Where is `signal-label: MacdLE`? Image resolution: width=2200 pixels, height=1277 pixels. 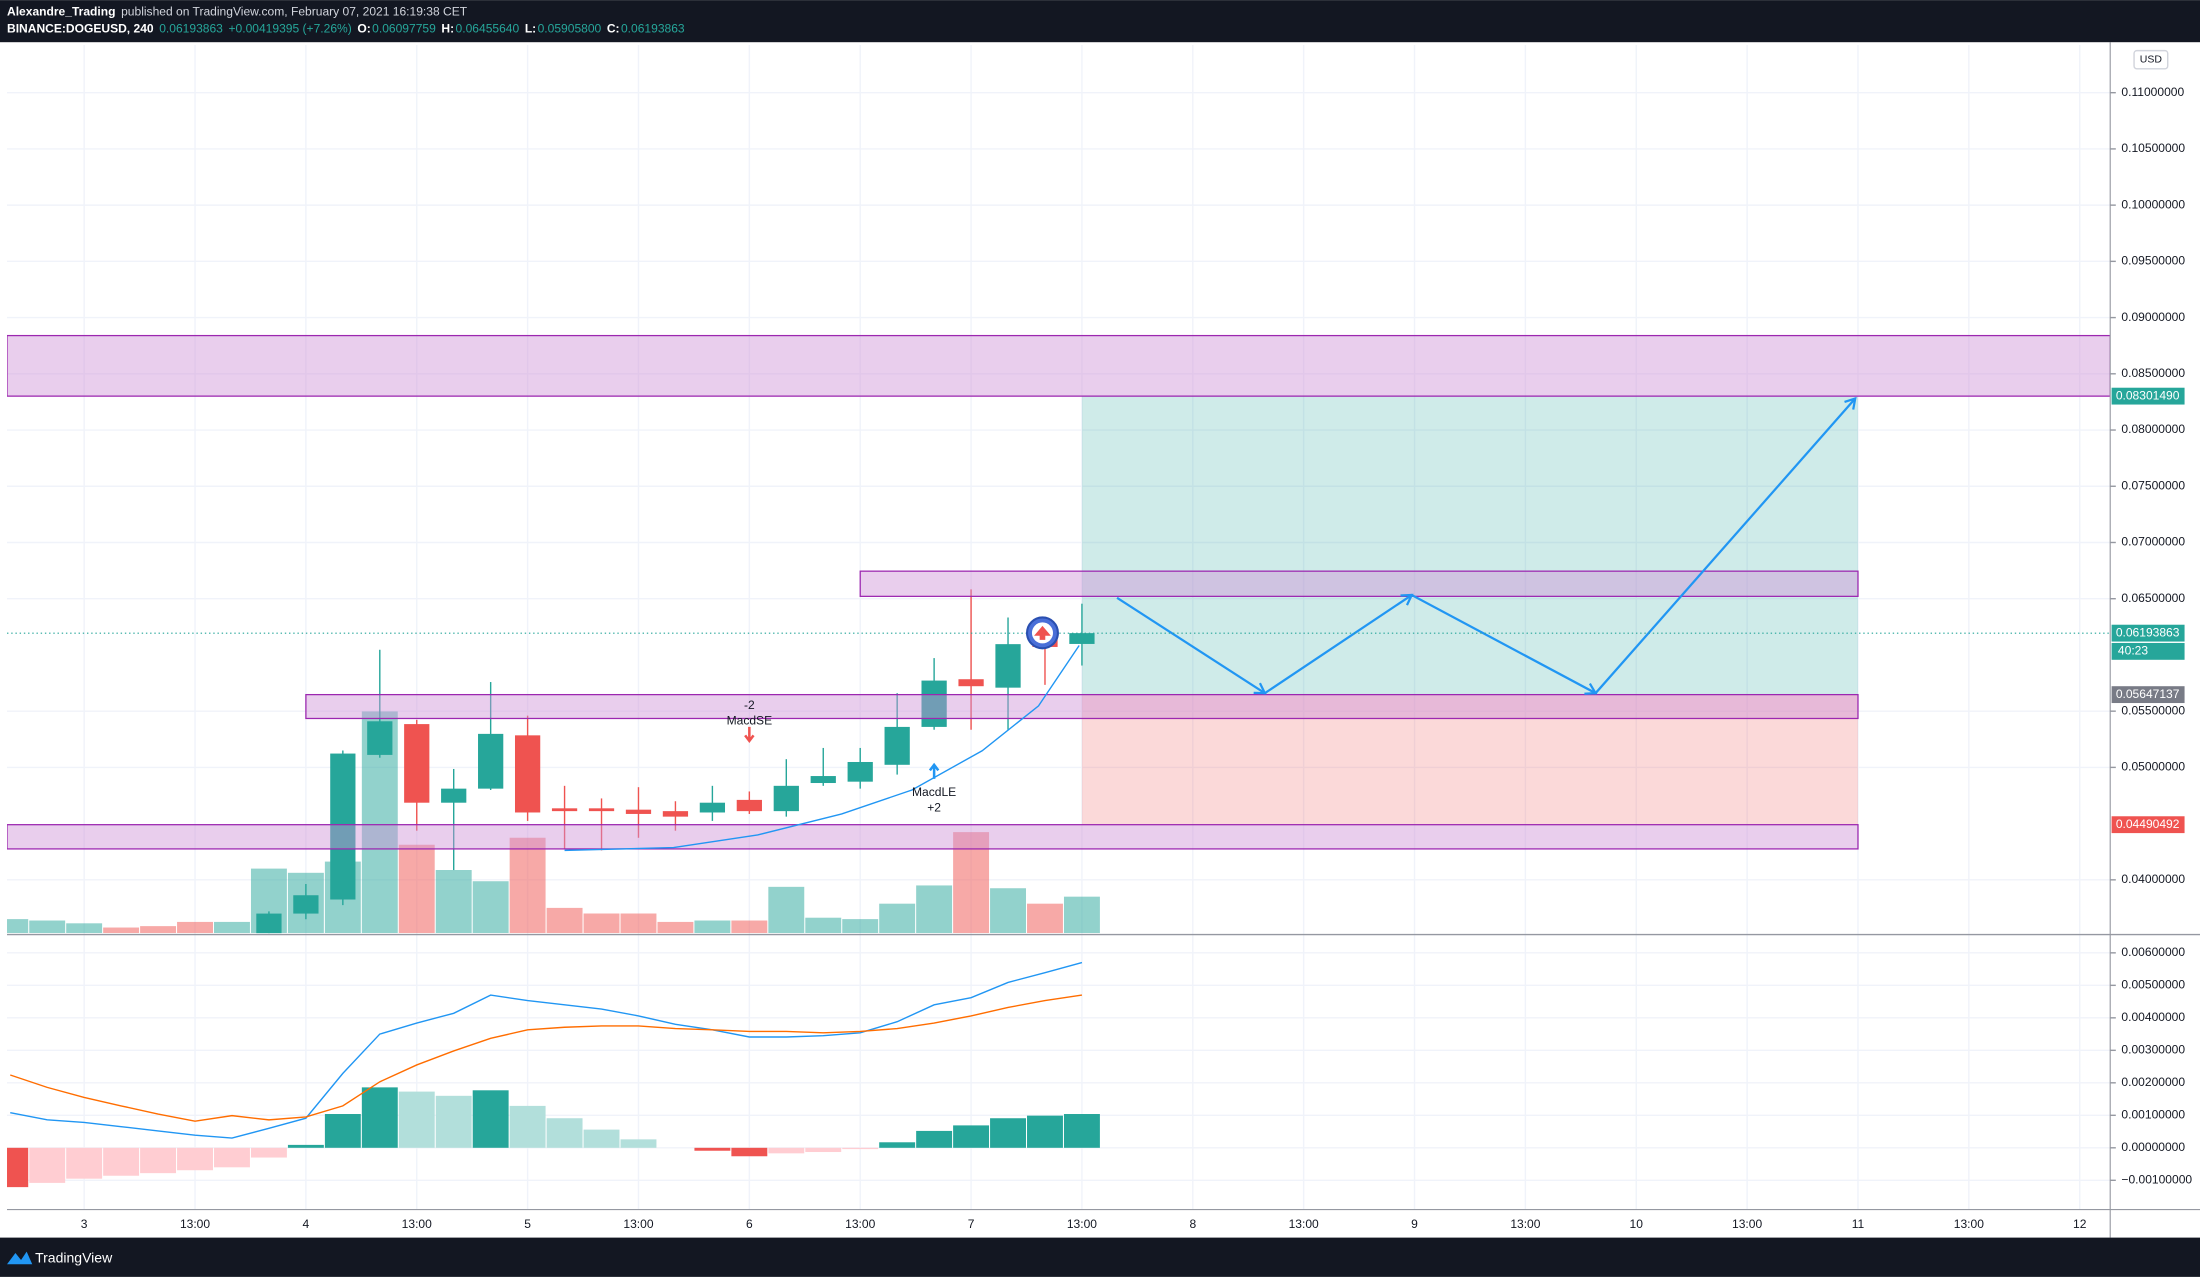 signal-label: MacdLE is located at coordinates (934, 792).